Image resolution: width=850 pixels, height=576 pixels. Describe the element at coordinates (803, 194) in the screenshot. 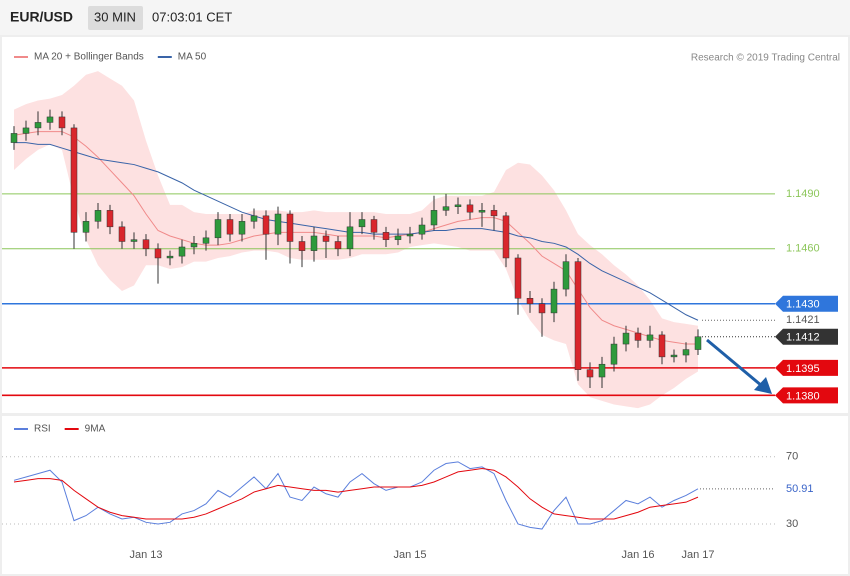

I see `level-label: 1.1490` at that location.